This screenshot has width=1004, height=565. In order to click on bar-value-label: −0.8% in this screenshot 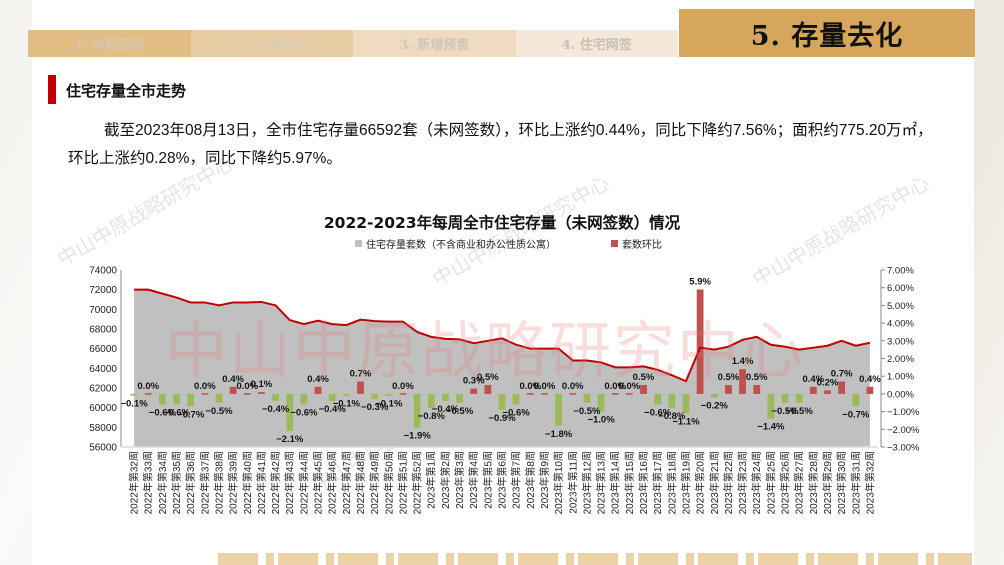, I will do `click(672, 416)`.